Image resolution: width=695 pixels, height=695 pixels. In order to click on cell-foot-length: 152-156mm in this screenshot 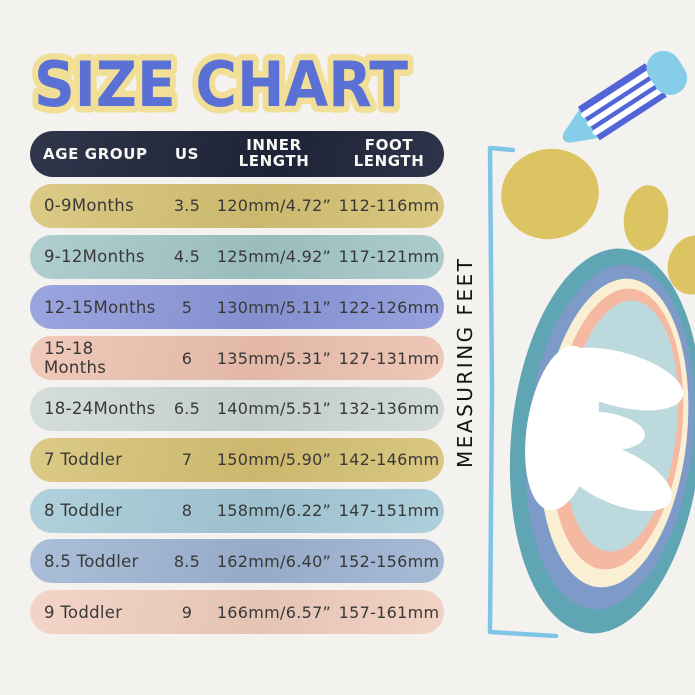, I will do `click(389, 561)`.